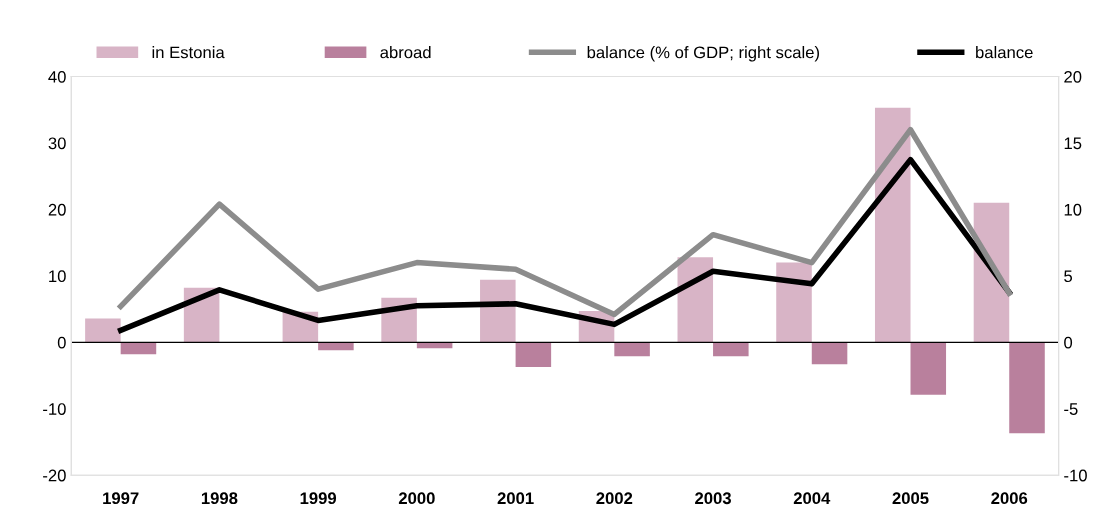 This screenshot has width=1097, height=528. Describe the element at coordinates (416, 498) in the screenshot. I see `x-tick-label: 2000` at that location.